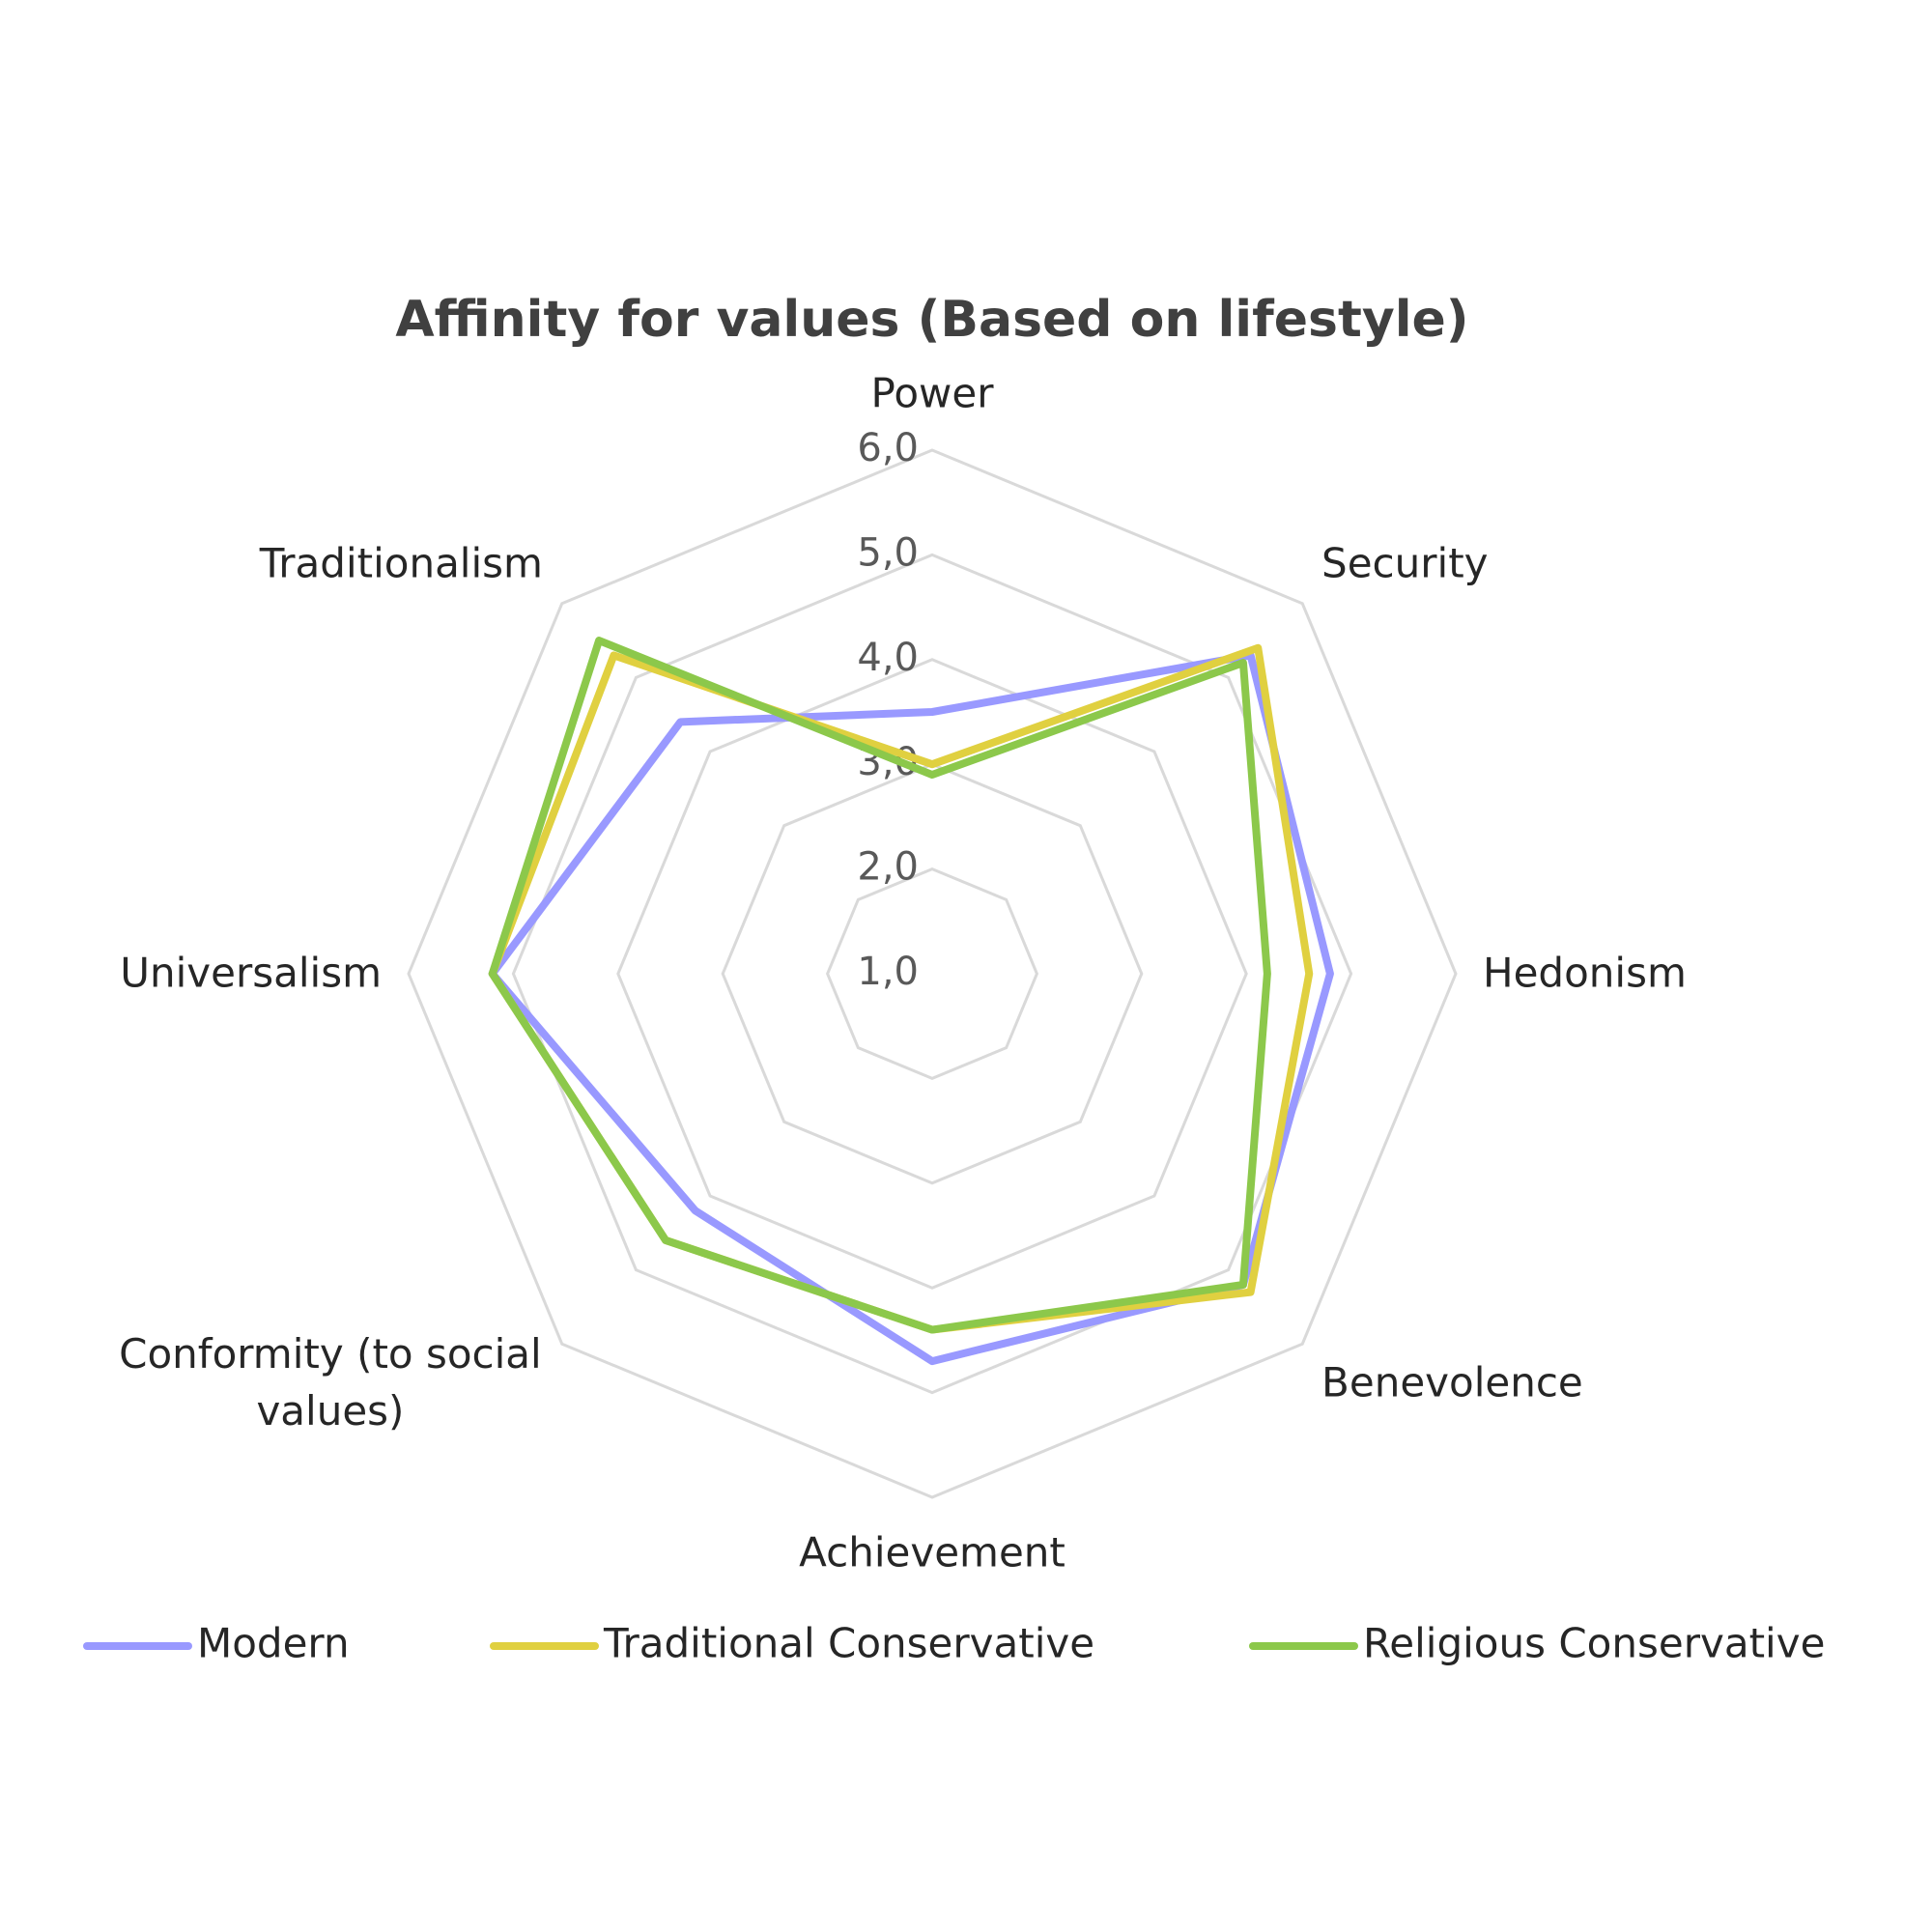  Describe the element at coordinates (888, 867) in the screenshot. I see `y-tick-label: 2,0` at that location.